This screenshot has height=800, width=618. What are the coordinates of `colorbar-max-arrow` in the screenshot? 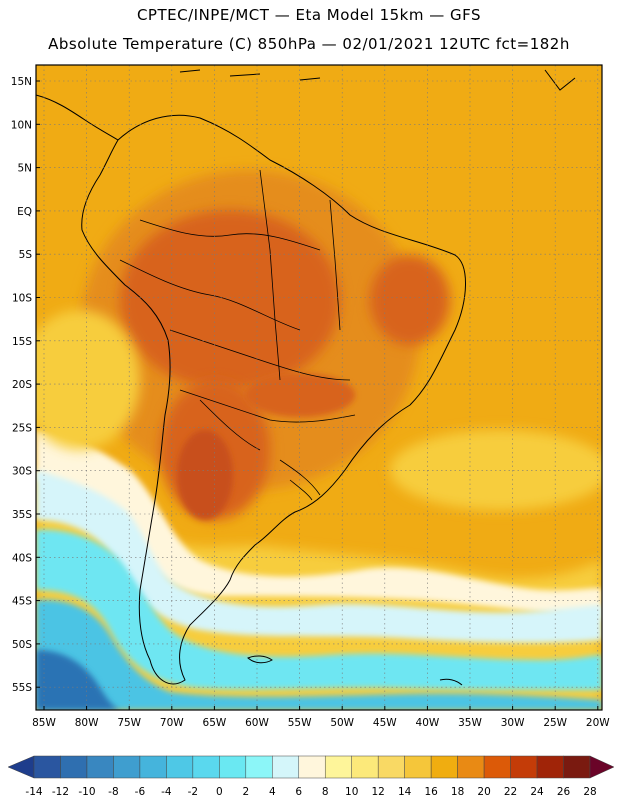 It's located at (602, 767).